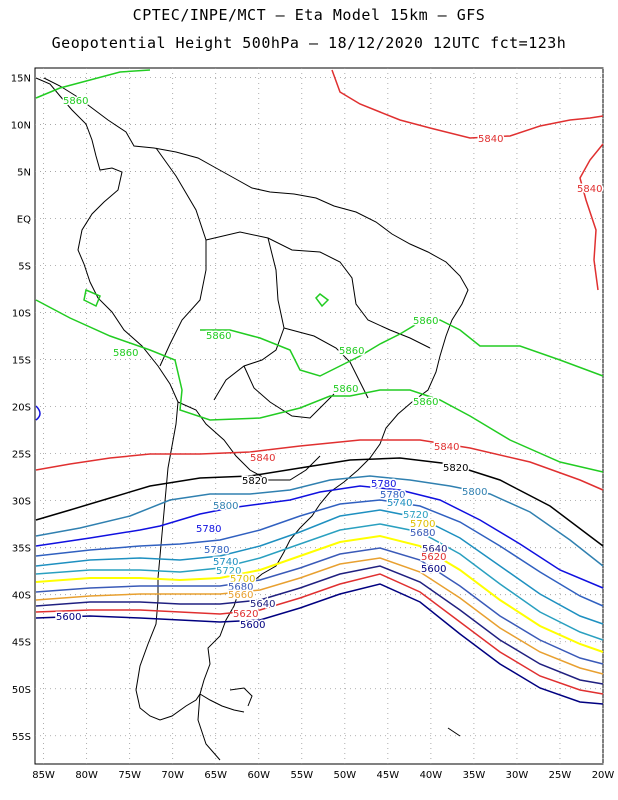  Describe the element at coordinates (603, 775) in the screenshot. I see `longitude-tick-label: 20W` at that location.